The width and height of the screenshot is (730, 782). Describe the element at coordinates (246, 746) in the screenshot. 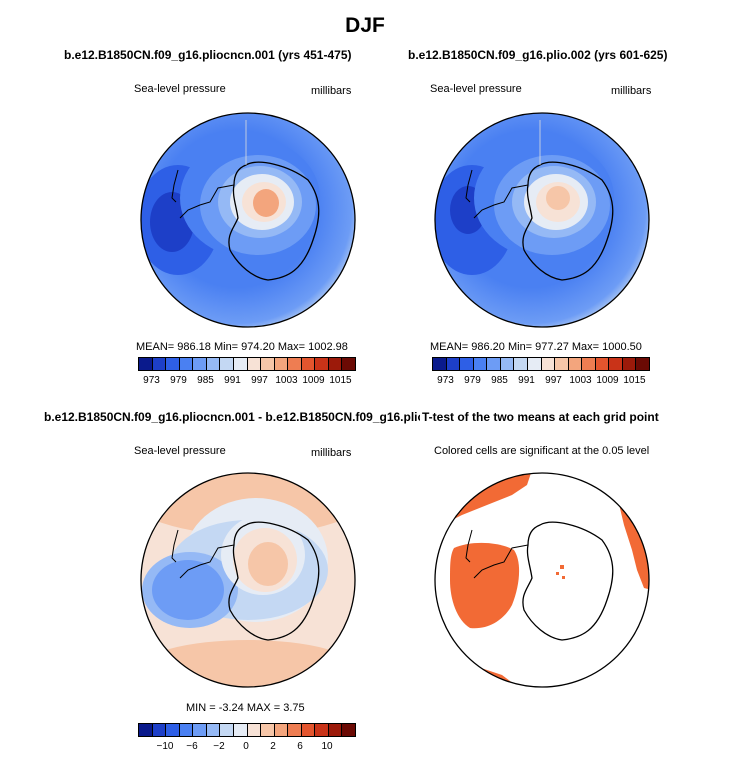

I see `colorbar-tick-label: 0` at that location.